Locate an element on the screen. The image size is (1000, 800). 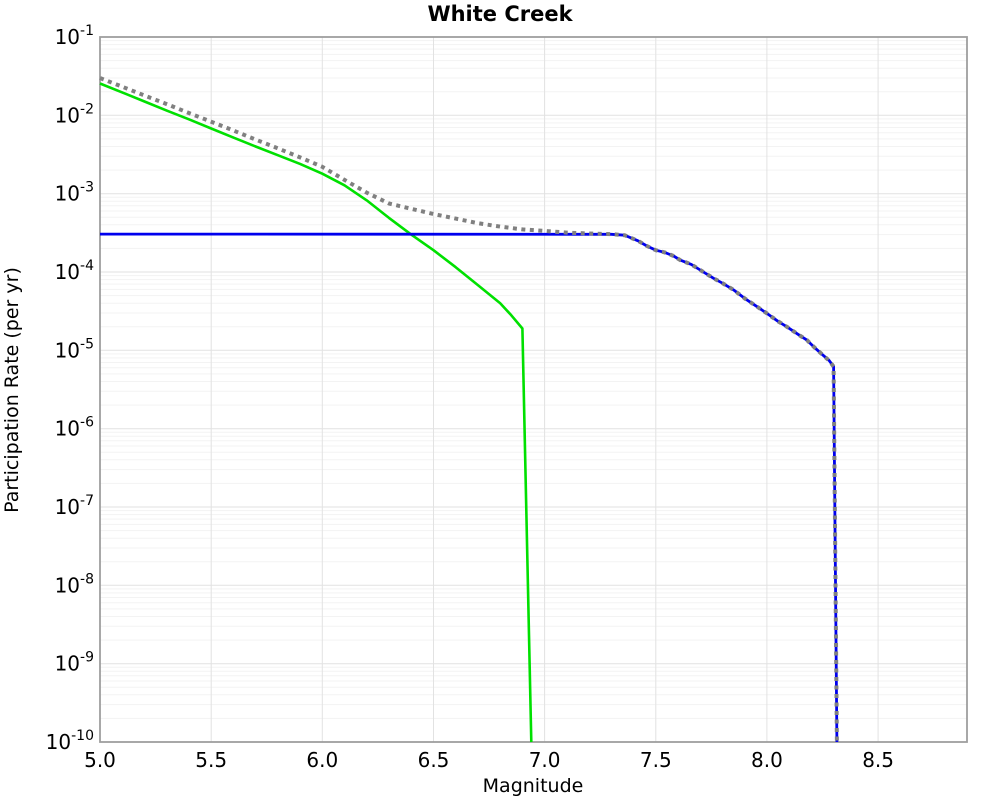
y-axis-label: Participation Rate (per yr) is located at coordinates (12, 390).